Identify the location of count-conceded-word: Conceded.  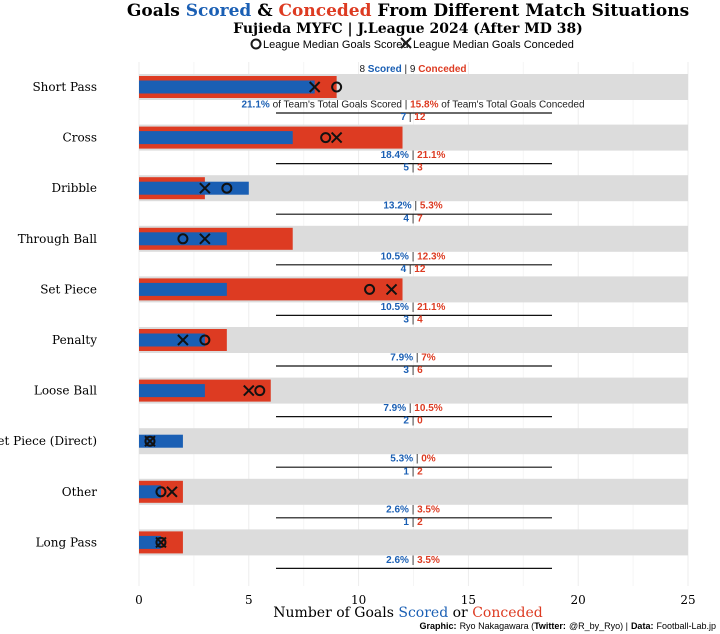
(442, 69).